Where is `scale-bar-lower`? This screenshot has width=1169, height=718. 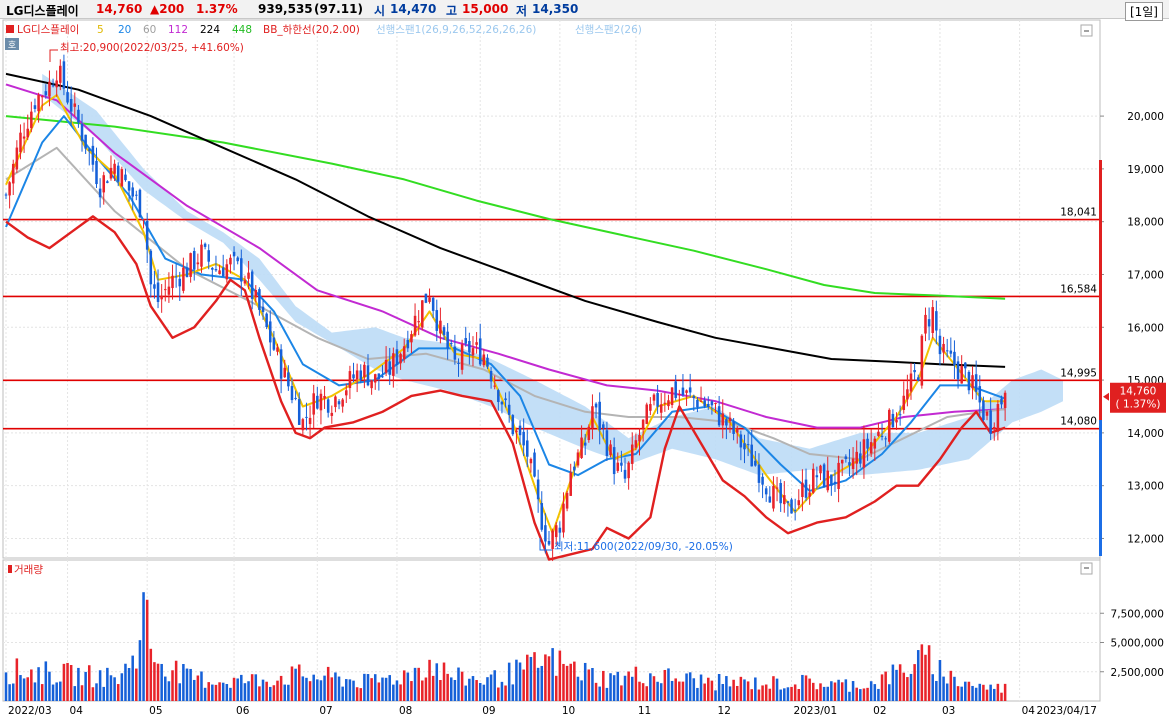
scale-bar-lower is located at coordinates (1100, 488).